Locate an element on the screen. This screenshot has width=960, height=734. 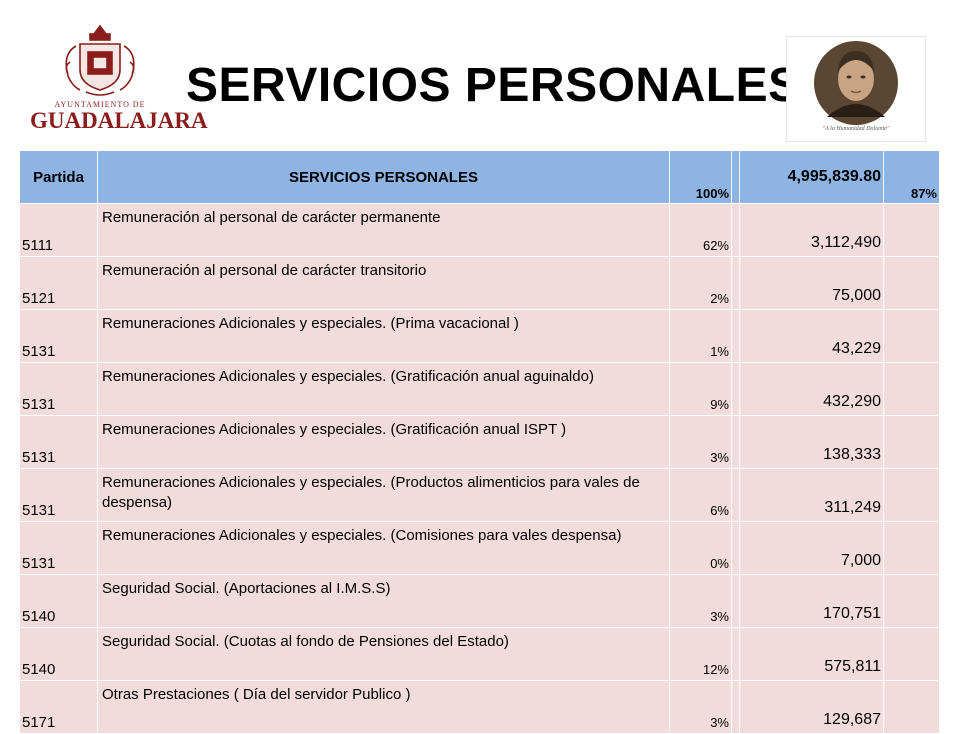
row-percent: 12% is located at coordinates (700, 654).